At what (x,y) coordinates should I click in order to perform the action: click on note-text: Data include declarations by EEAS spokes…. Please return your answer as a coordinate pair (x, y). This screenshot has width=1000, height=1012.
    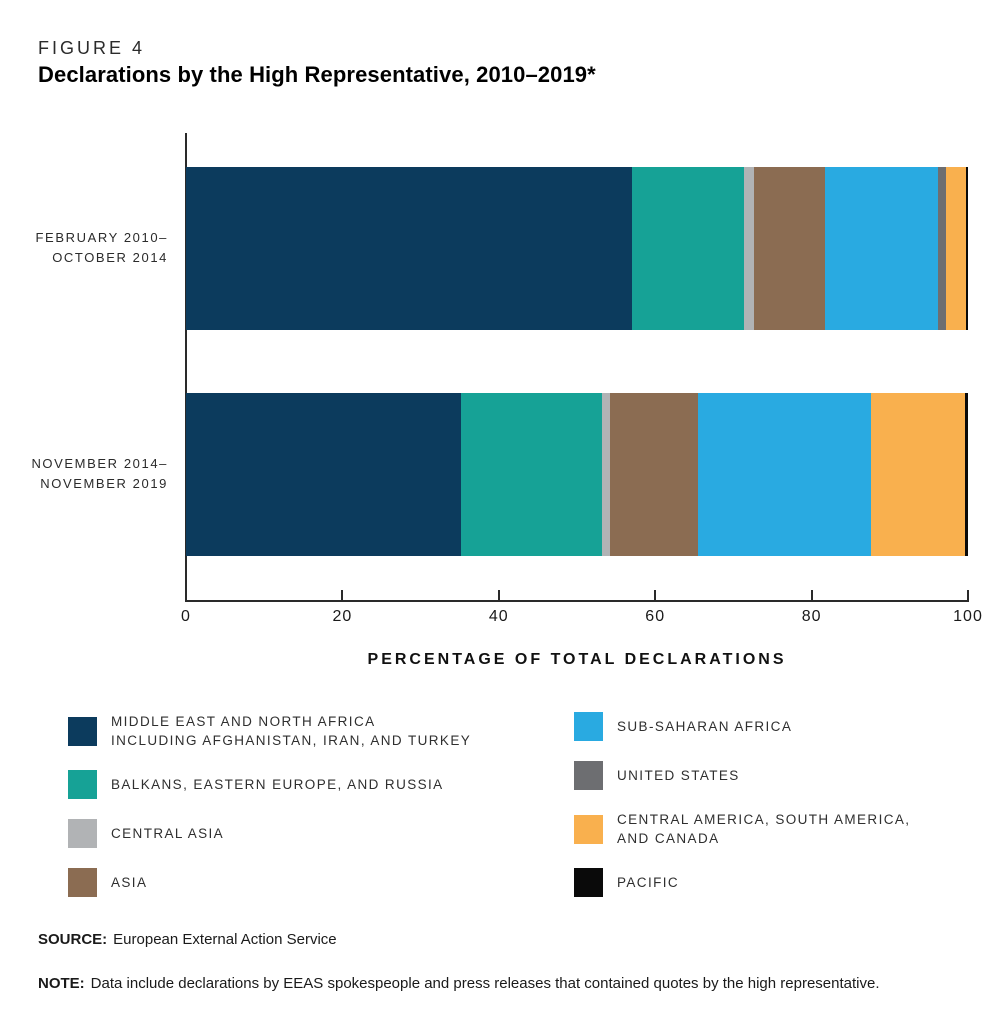
    Looking at the image, I should click on (485, 983).